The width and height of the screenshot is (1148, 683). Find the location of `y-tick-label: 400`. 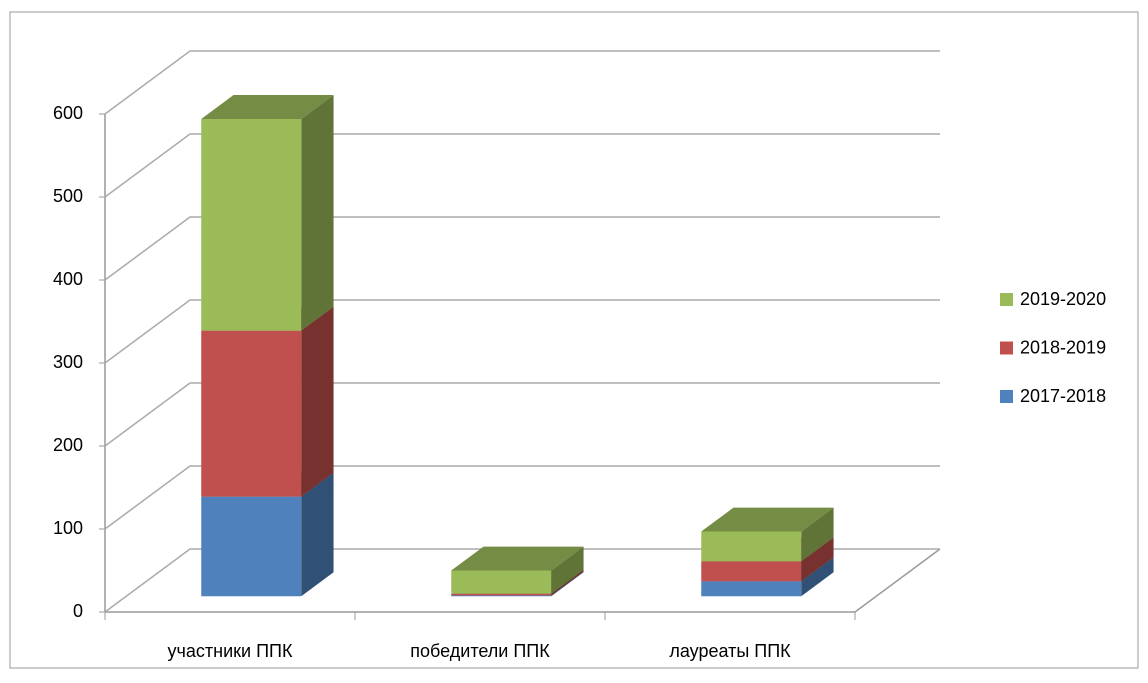

y-tick-label: 400 is located at coordinates (68, 279).